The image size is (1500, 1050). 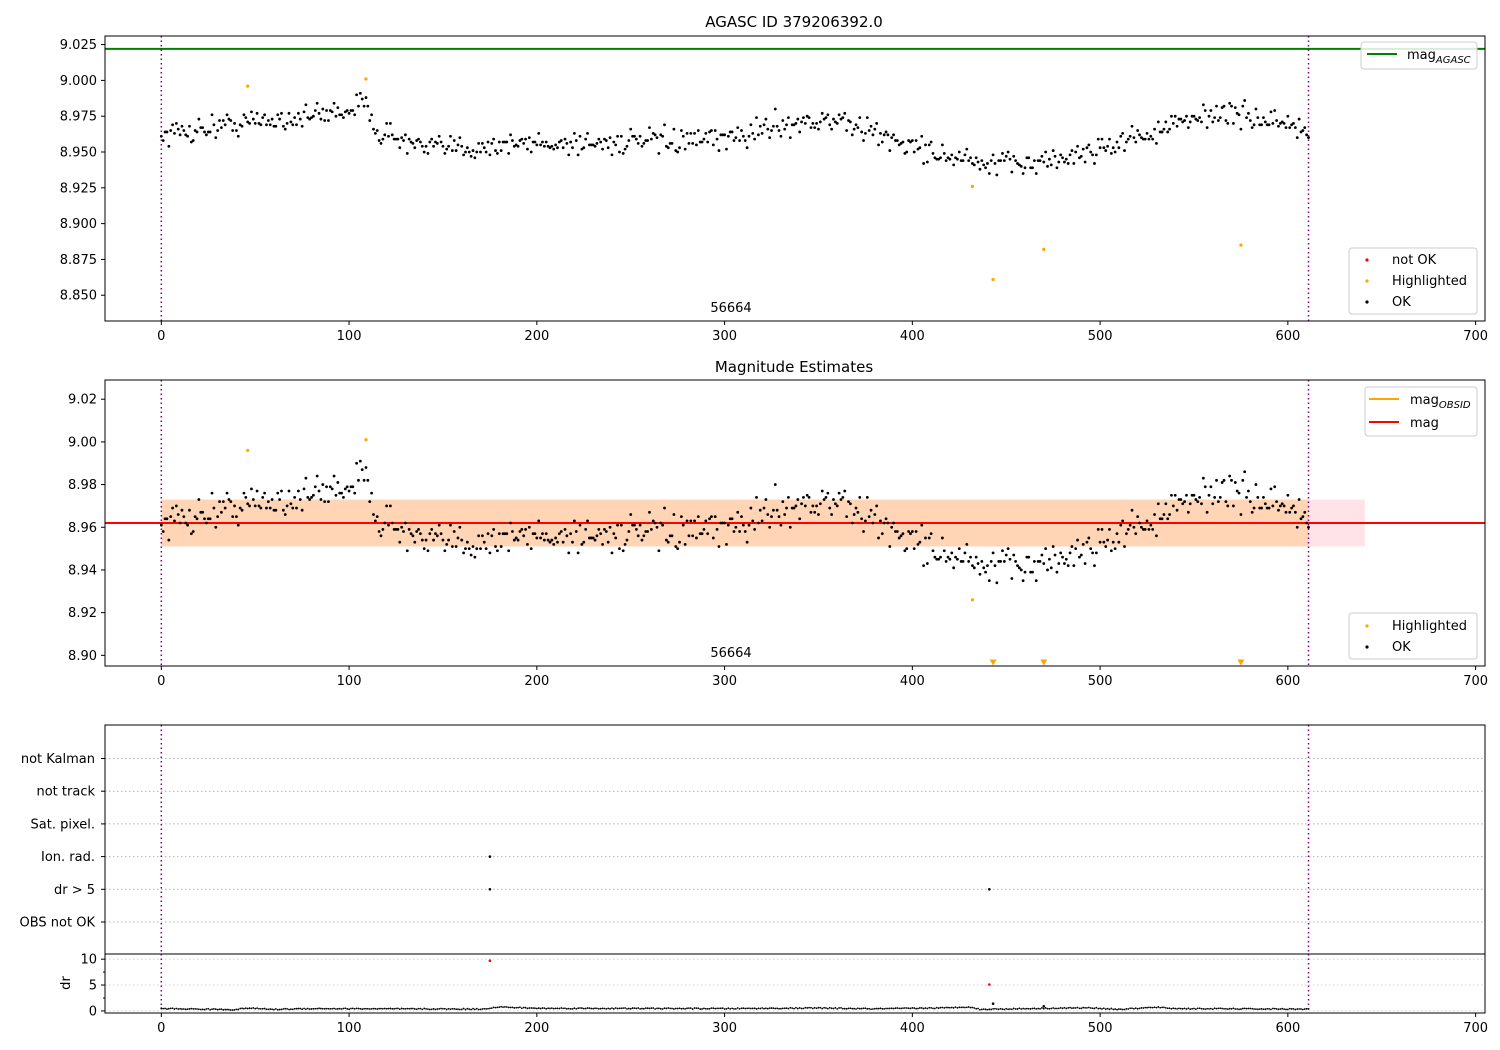 I want to click on panel4-marks, so click(x=795, y=983).